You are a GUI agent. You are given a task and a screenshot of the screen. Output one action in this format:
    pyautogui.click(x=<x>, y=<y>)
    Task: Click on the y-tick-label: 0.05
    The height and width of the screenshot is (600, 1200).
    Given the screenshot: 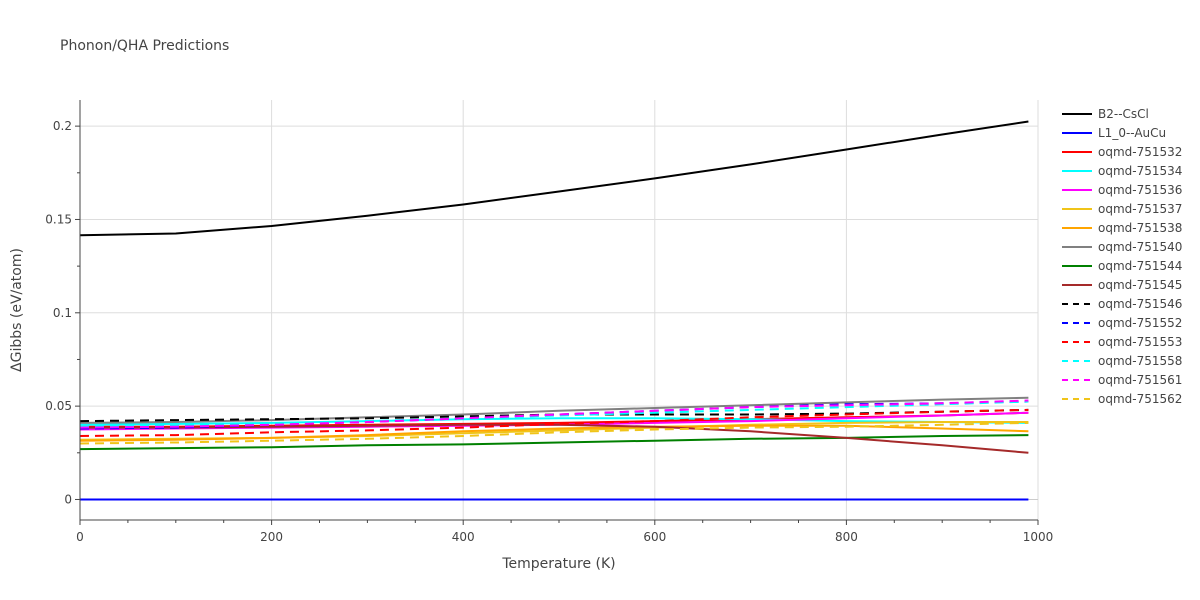 What is the action you would take?
    pyautogui.click(x=58, y=406)
    